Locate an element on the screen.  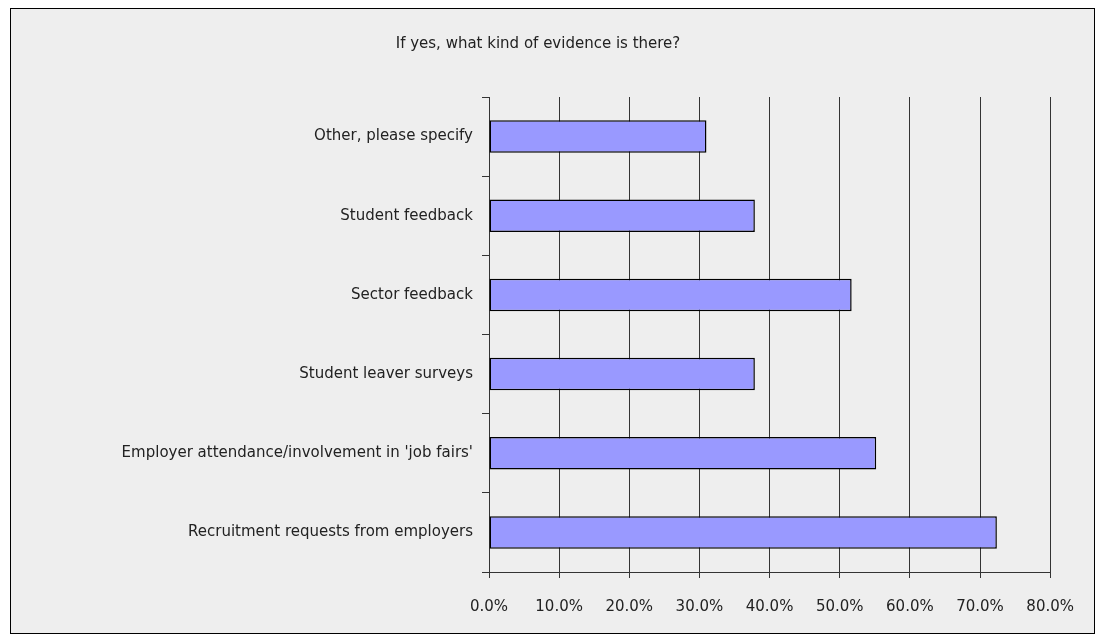
chart-title: If yes, what kind of evidence is there? is located at coordinates (538, 42).